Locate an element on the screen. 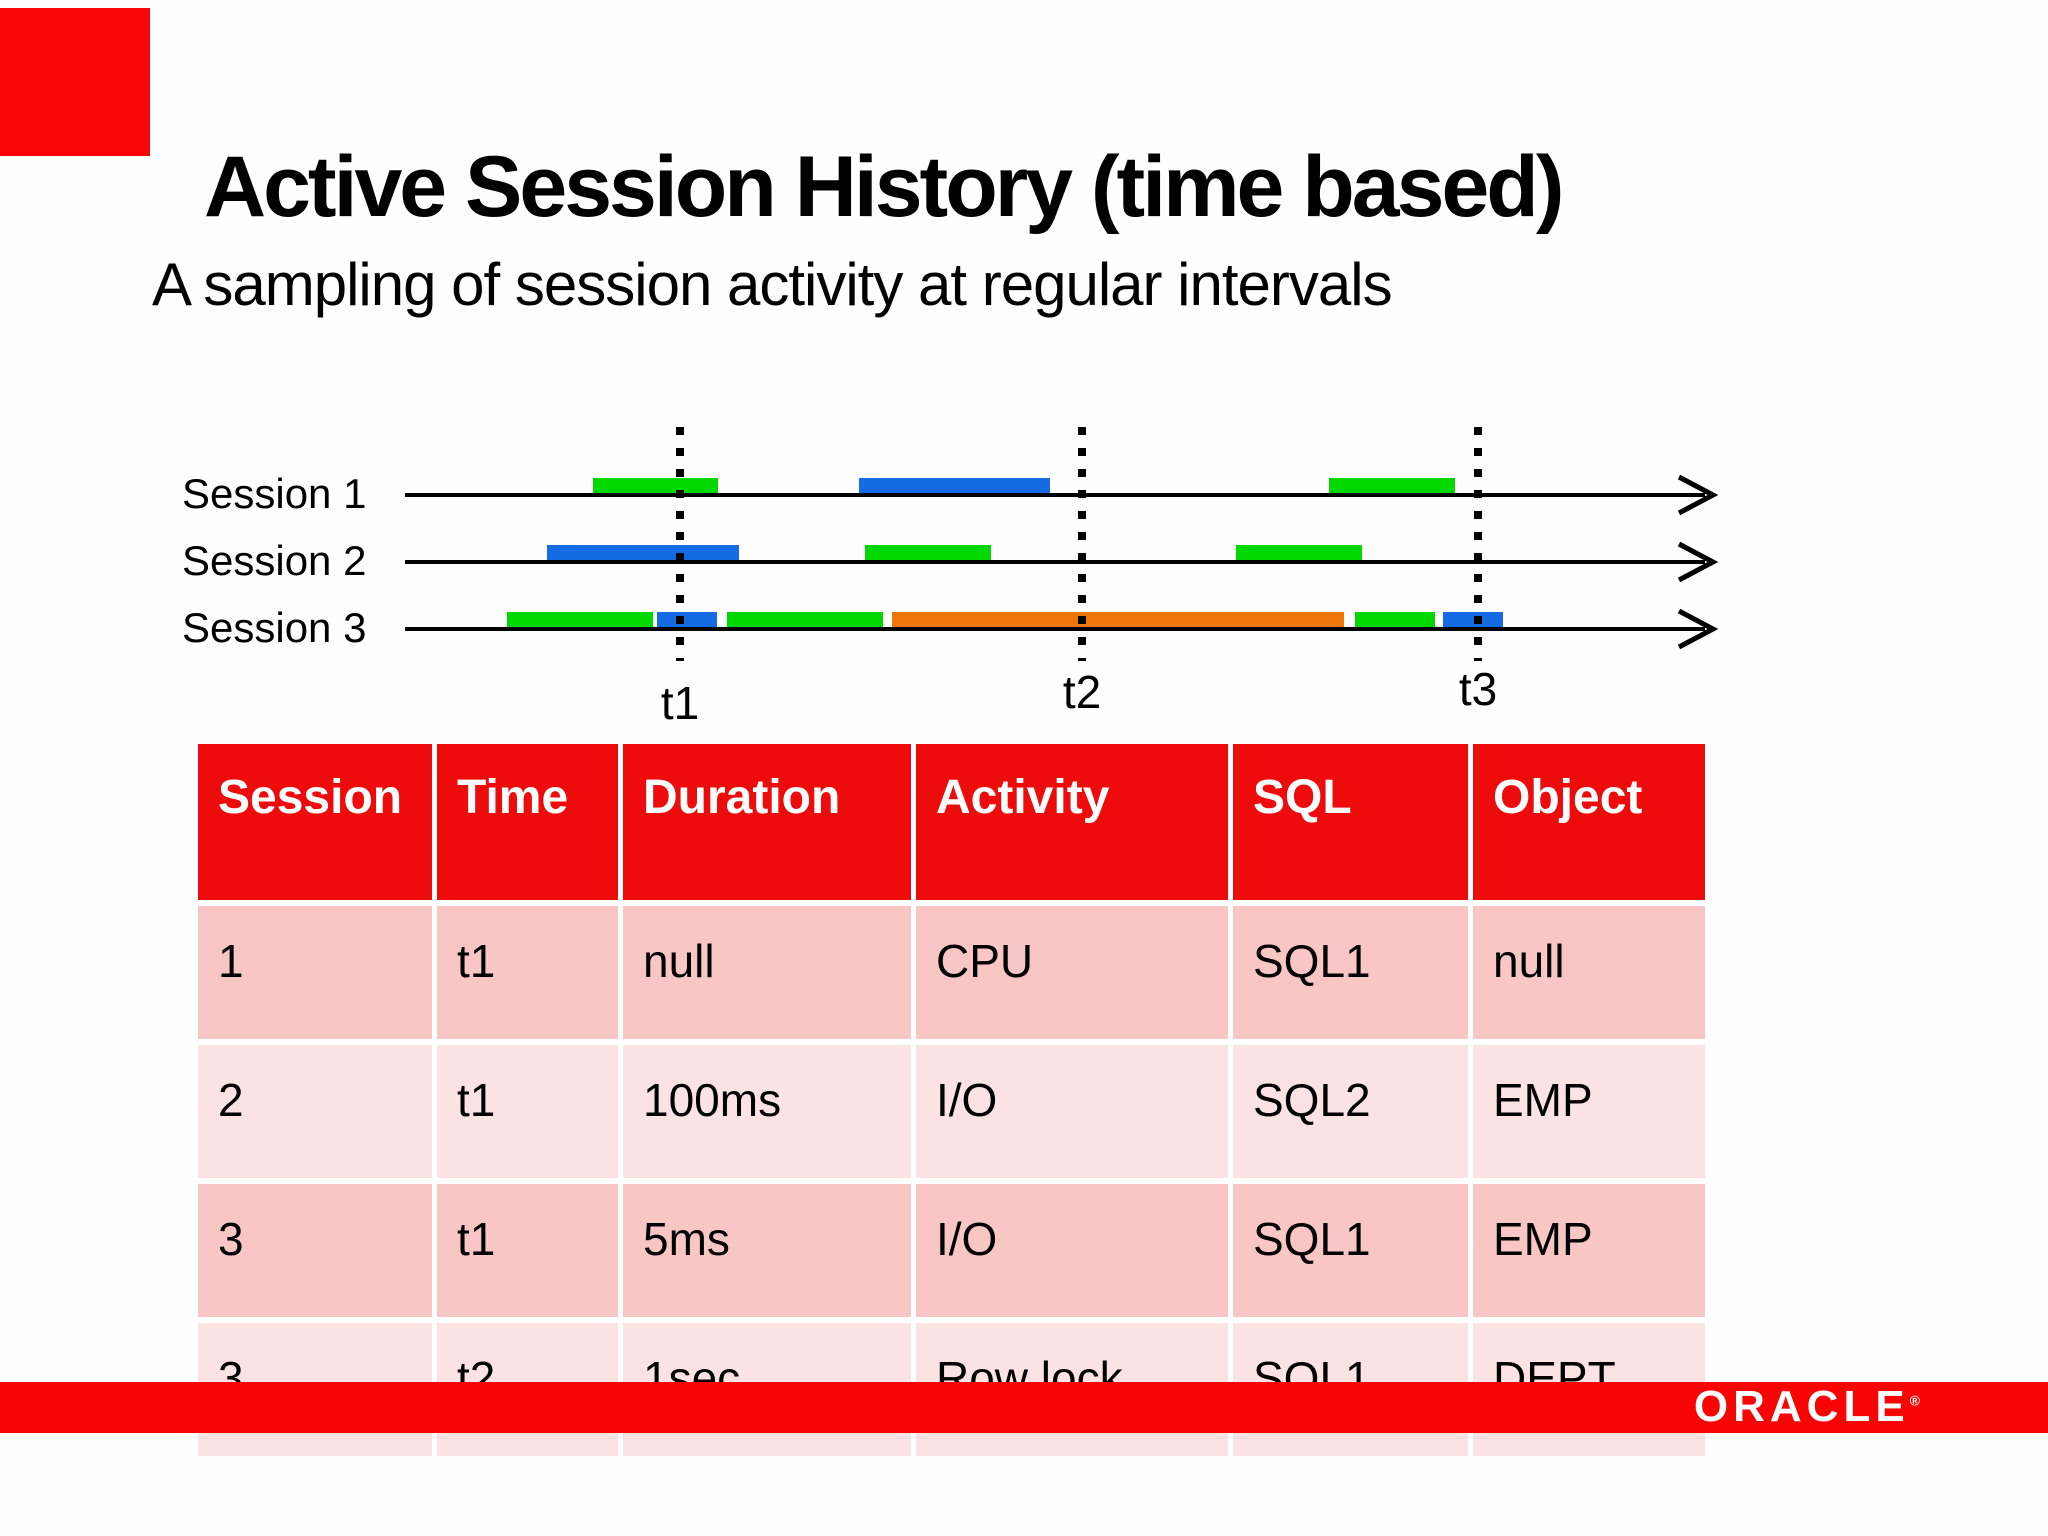  oracle-logo: ORACLE® is located at coordinates (1807, 1407).